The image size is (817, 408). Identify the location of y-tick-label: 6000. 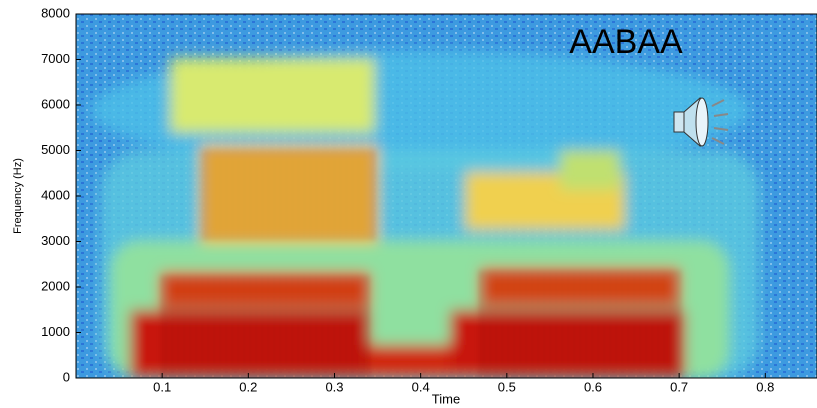
(55, 103).